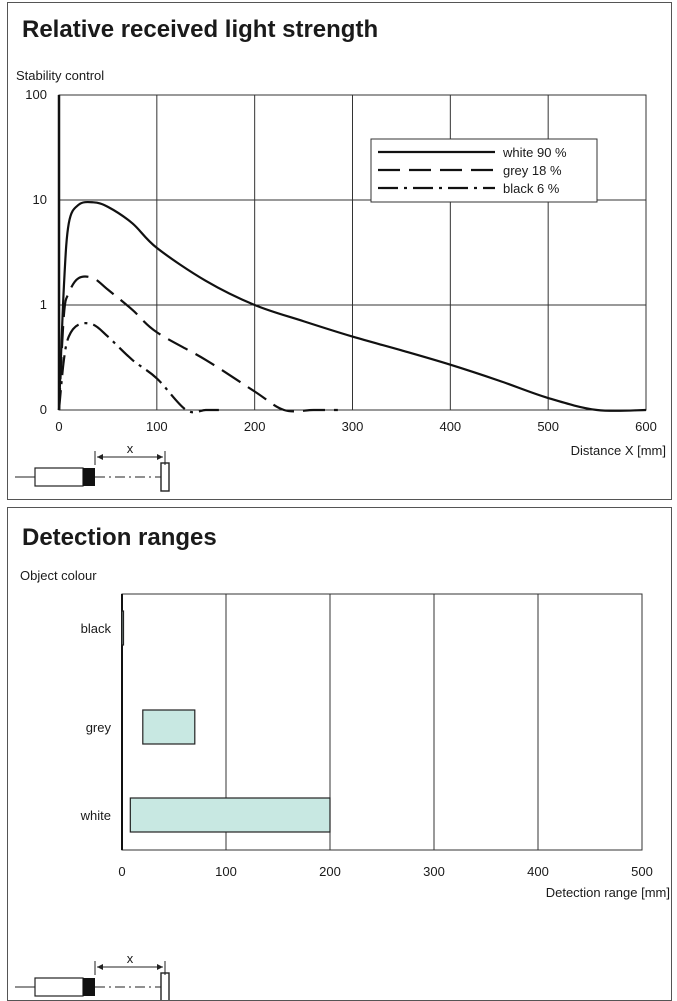 This screenshot has height=1001, width=677. I want to click on x-axis-label: Distance X [mm], so click(618, 450).